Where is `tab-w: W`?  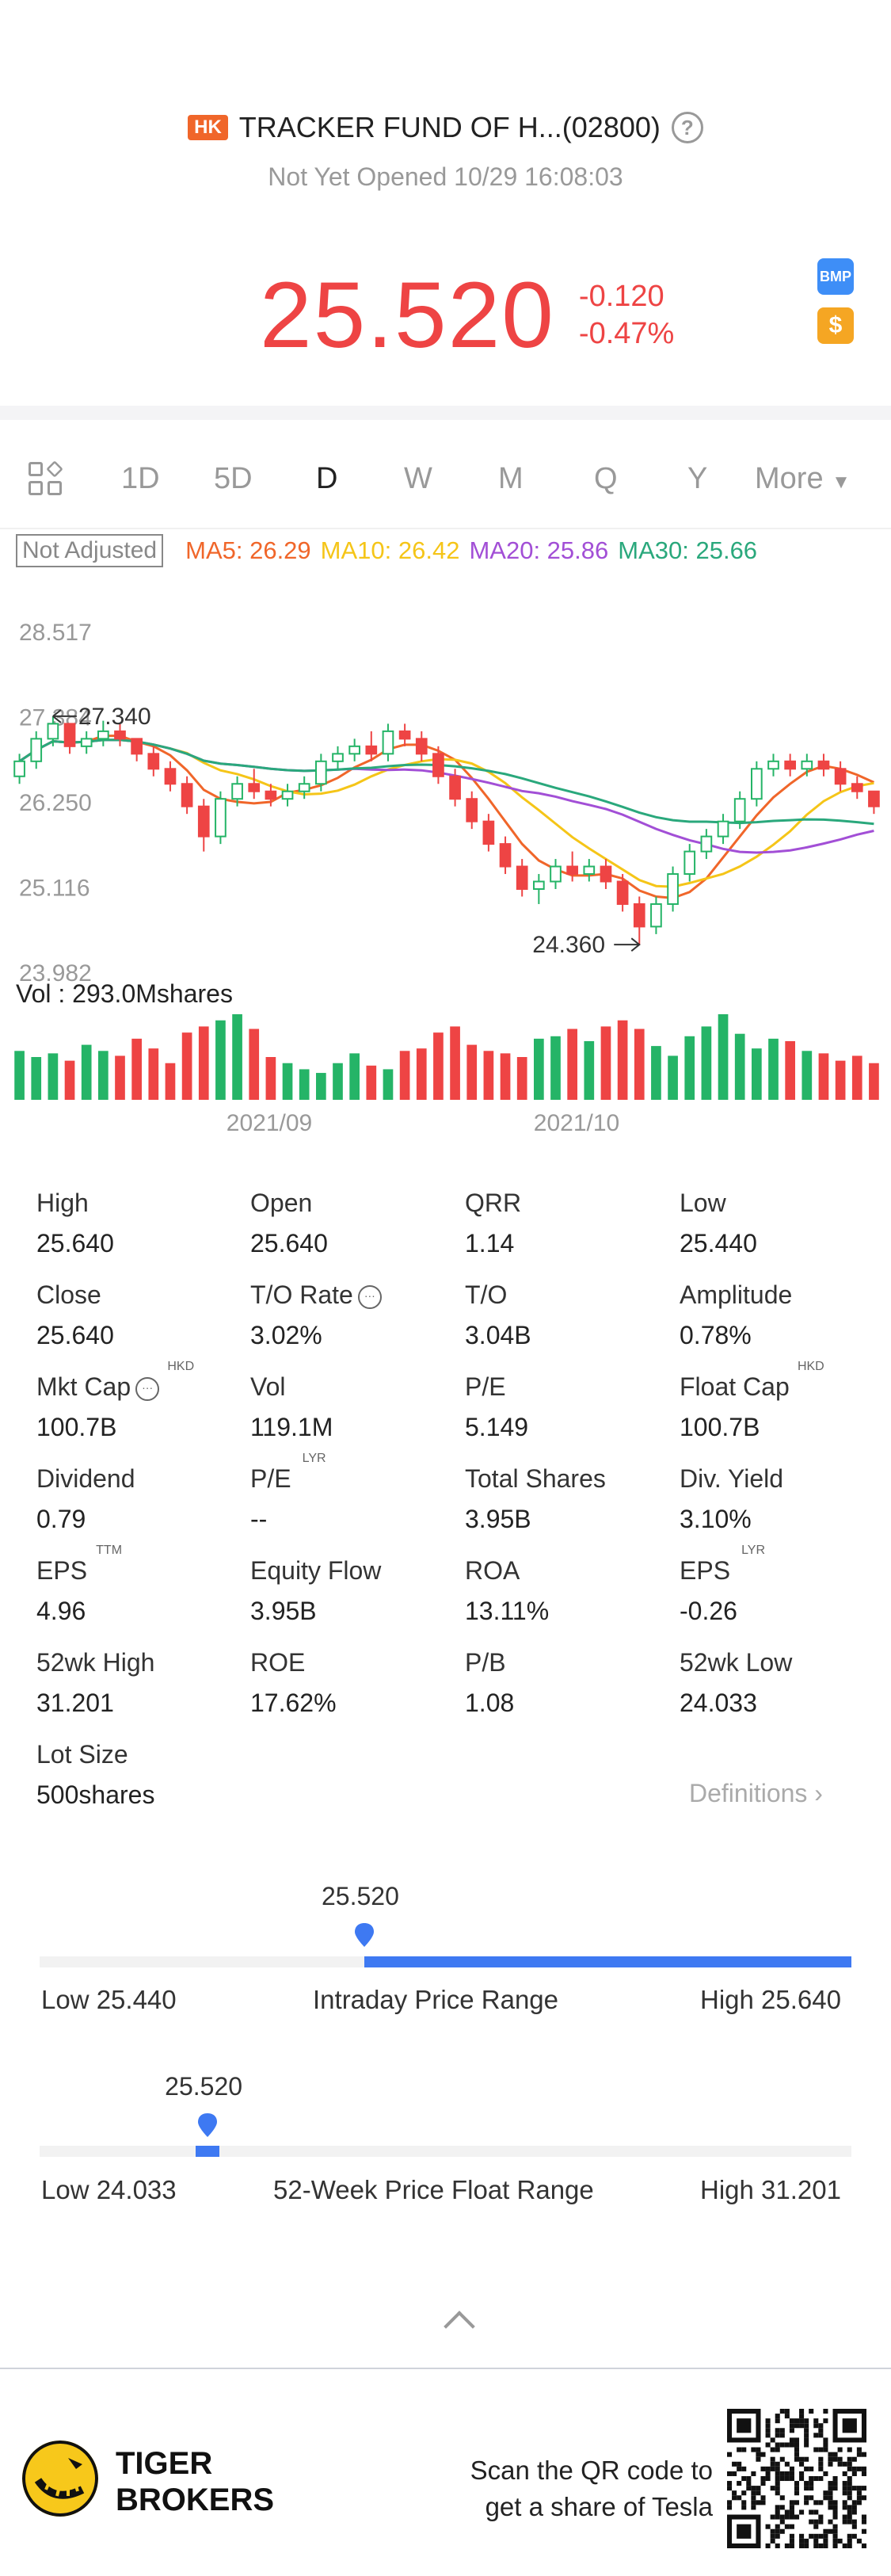
tab-w: W is located at coordinates (418, 478).